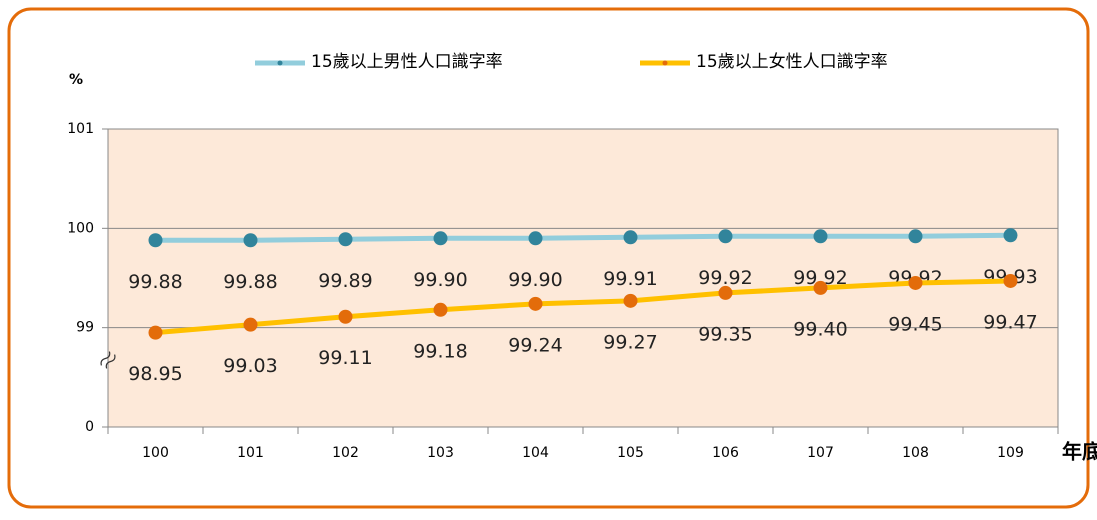 The width and height of the screenshot is (1097, 520). What do you see at coordinates (820, 329) in the screenshot?
I see `value-label: 99.40` at bounding box center [820, 329].